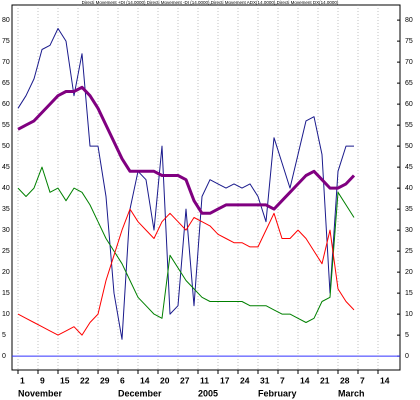 The image size is (420, 400). Describe the element at coordinates (409, 230) in the screenshot. I see `y-tick-label-right: 30` at that location.